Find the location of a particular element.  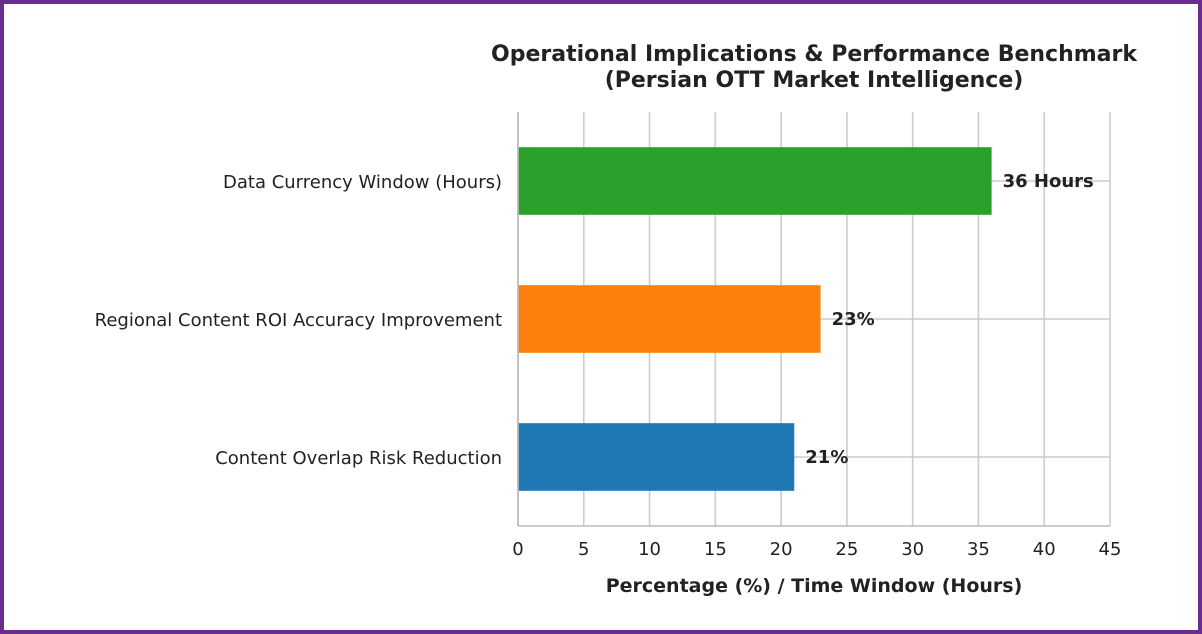

data-label: 23% is located at coordinates (853, 319).